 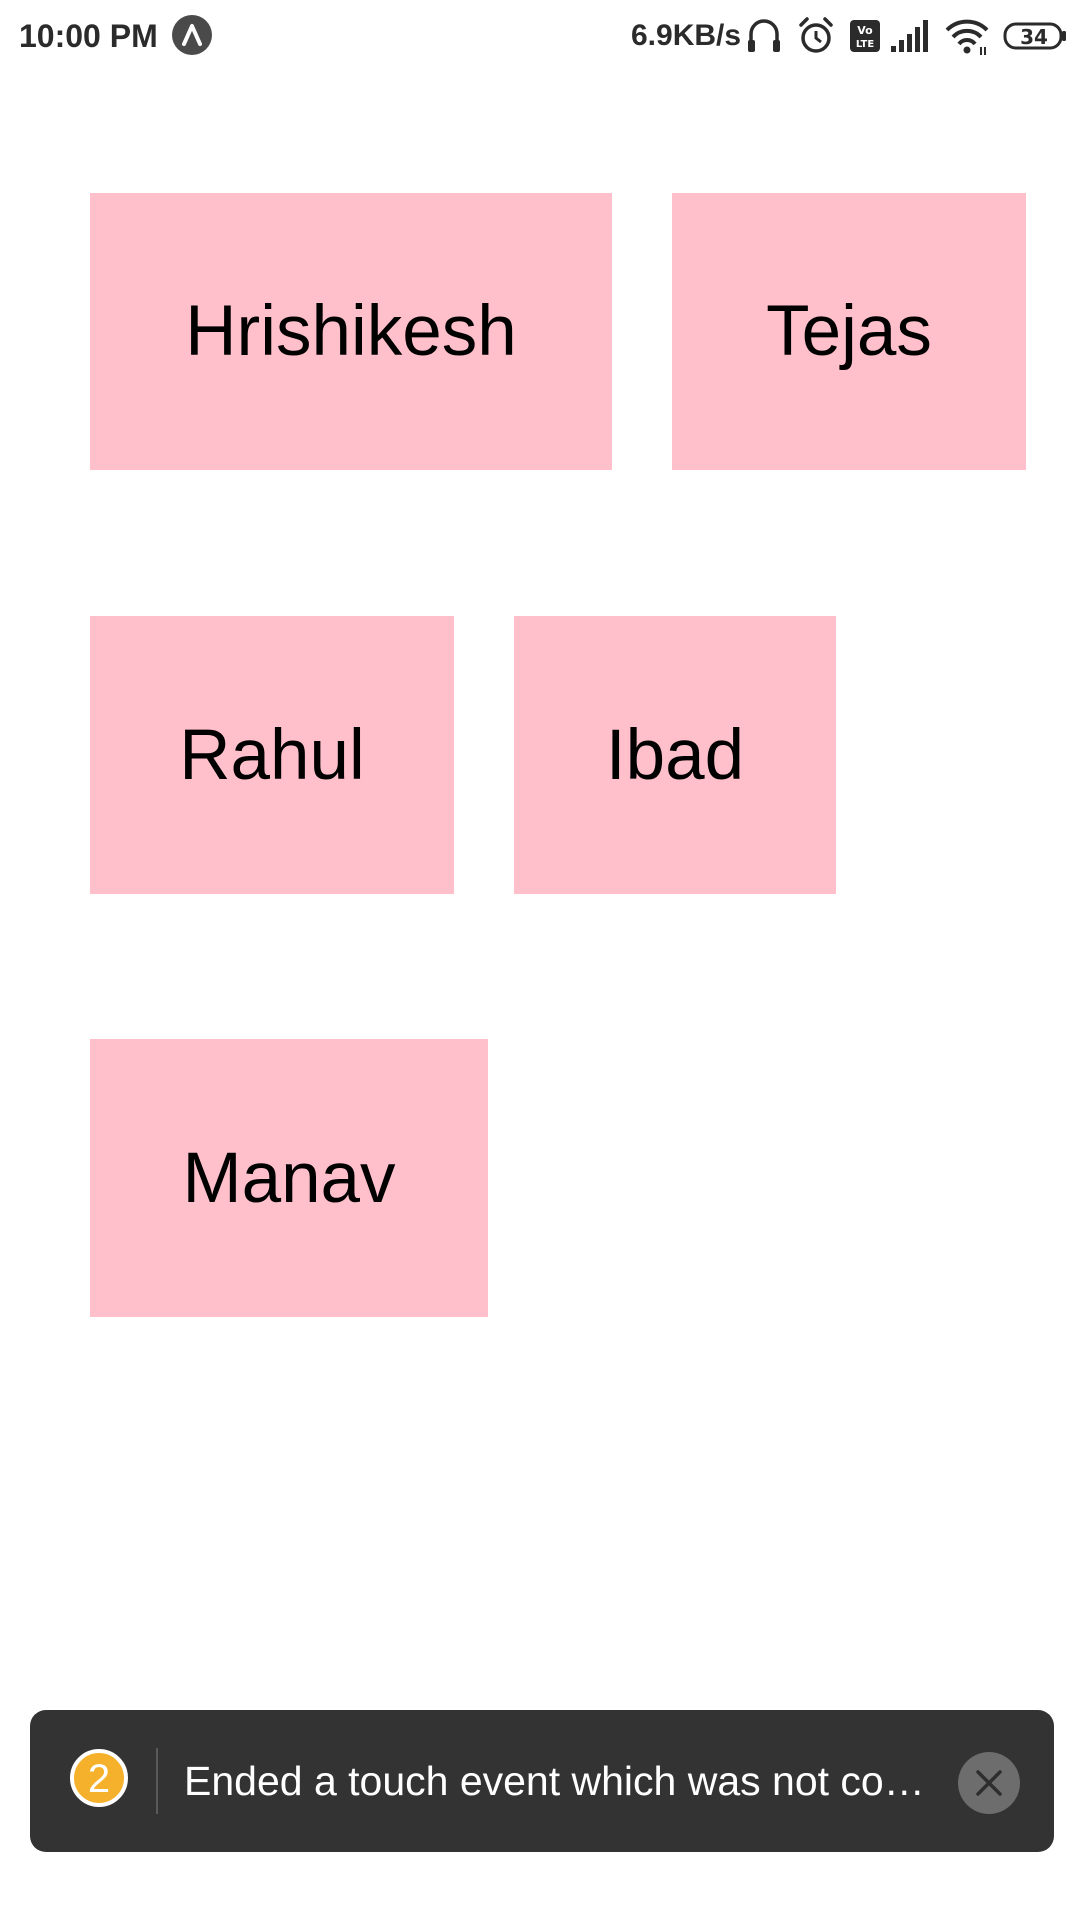 I want to click on name-tile-ibad: Ibad, so click(x=675, y=755).